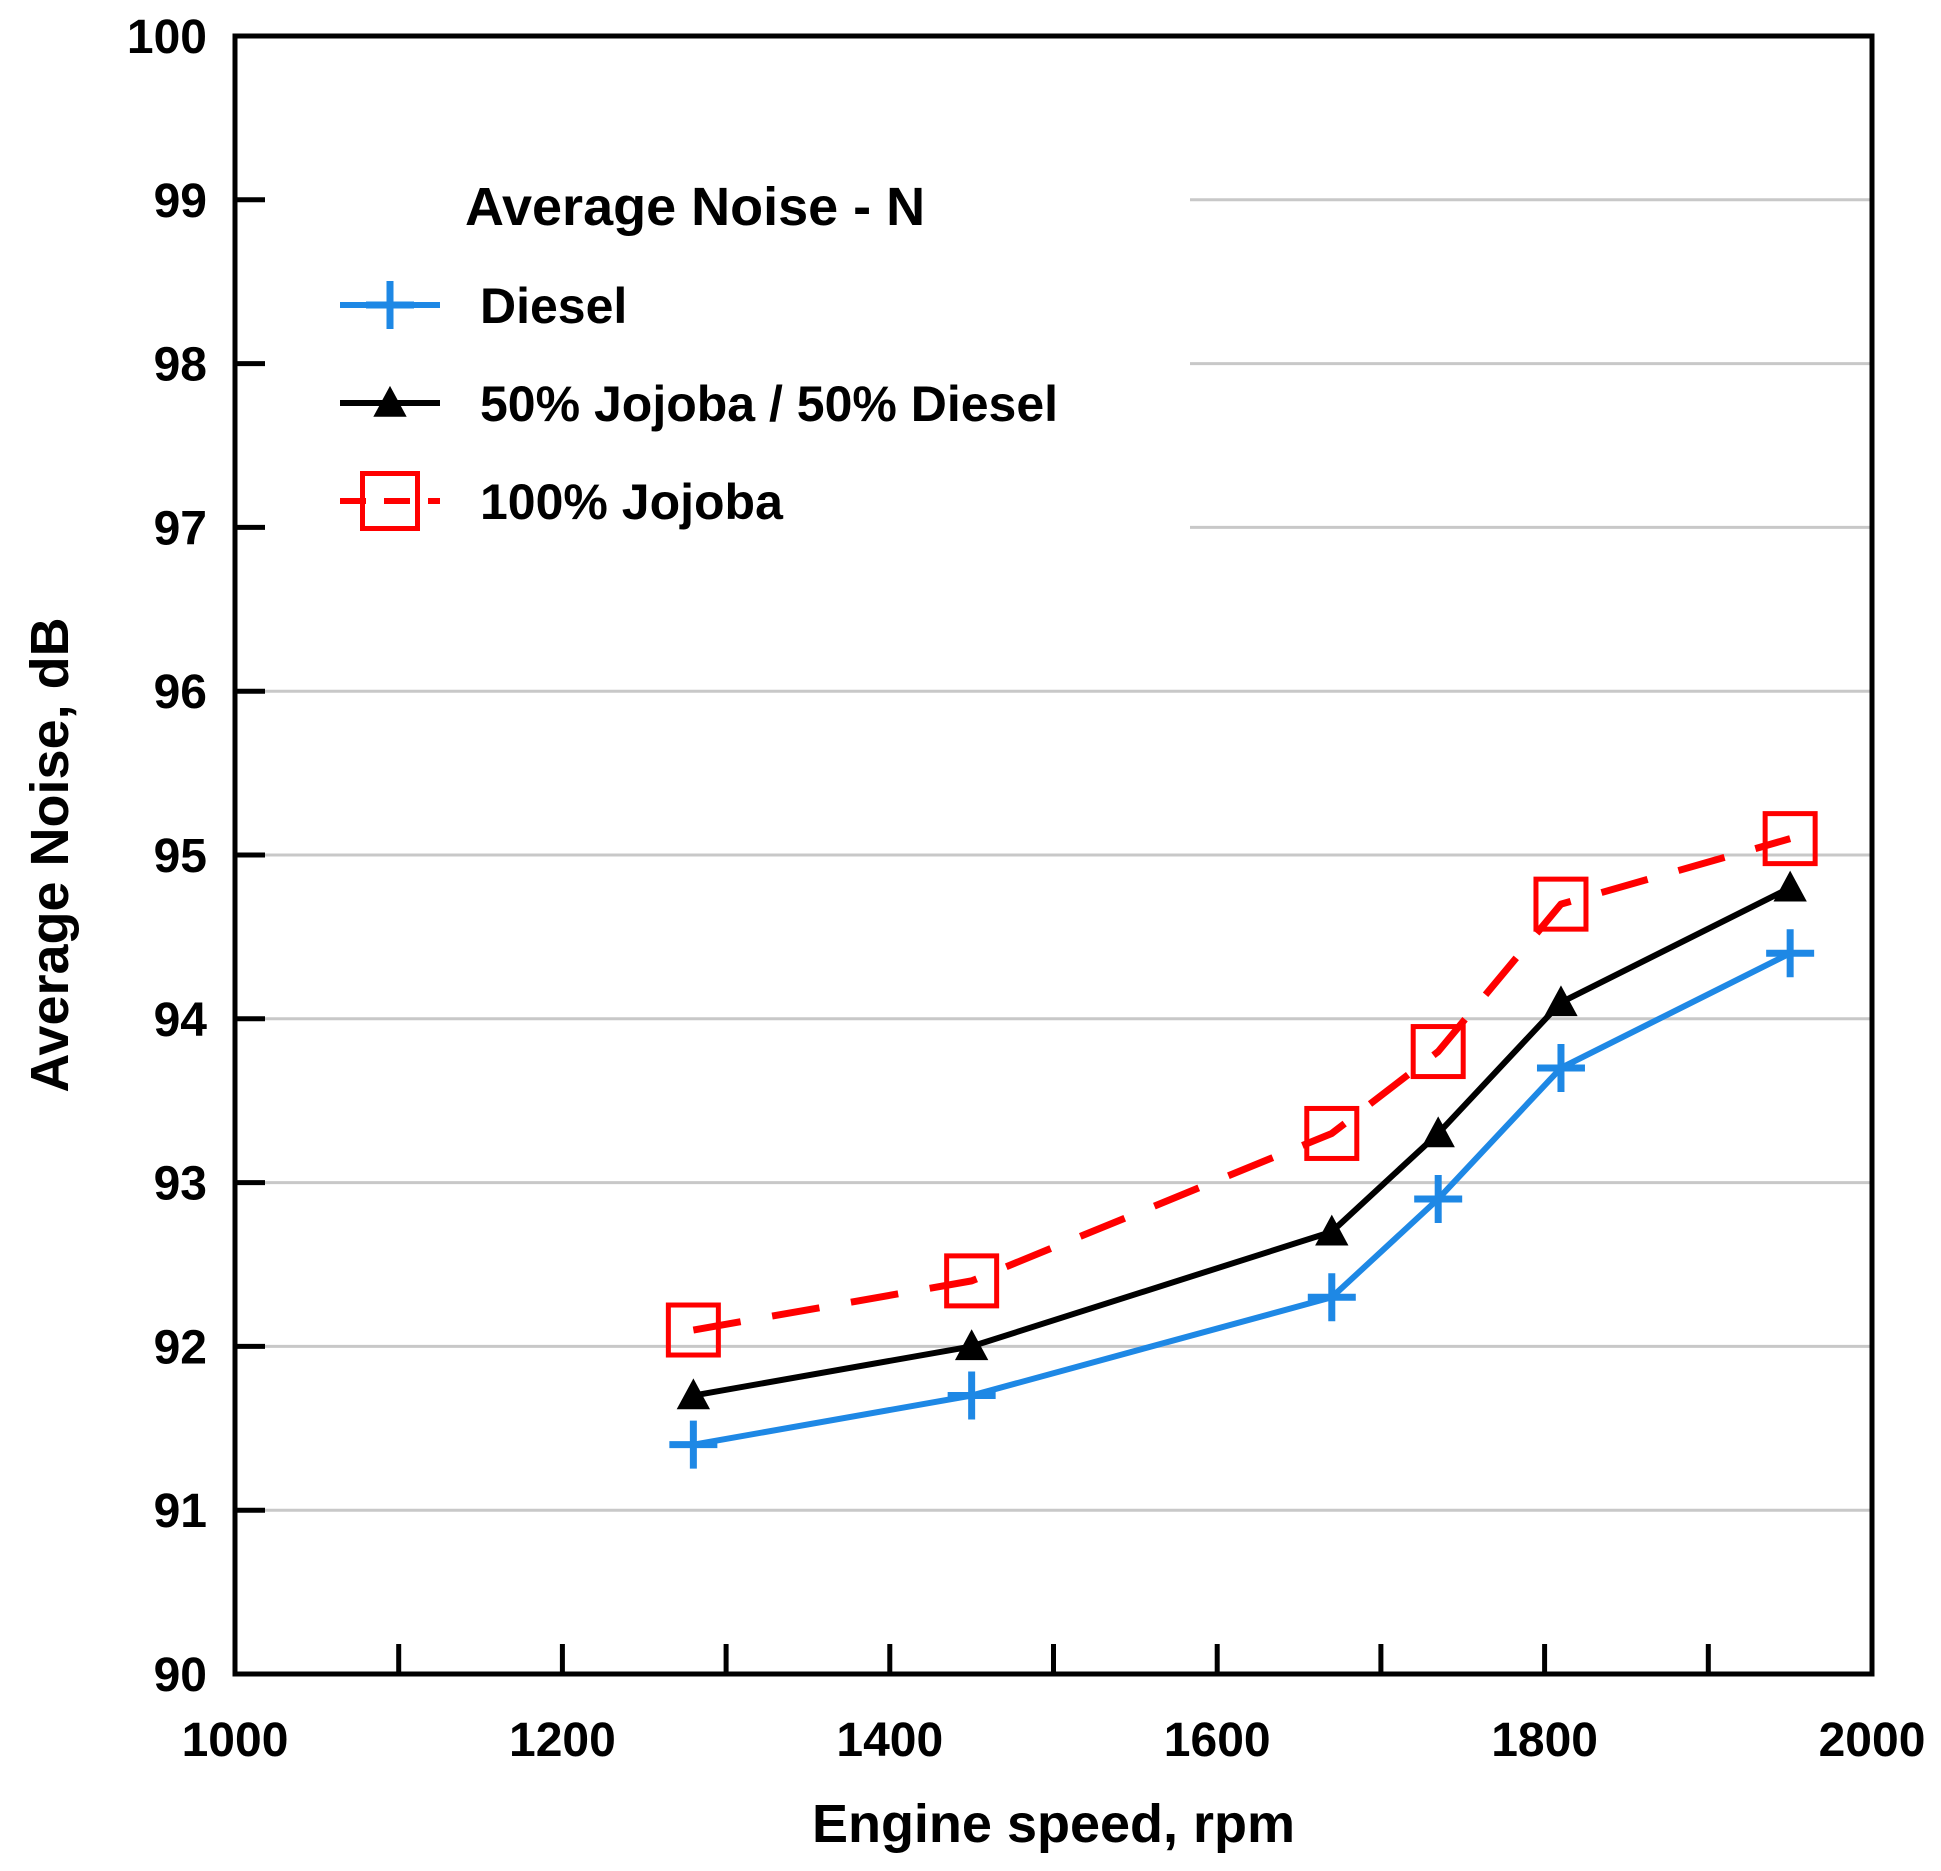 The height and width of the screenshot is (1871, 1941). Describe the element at coordinates (180, 1675) in the screenshot. I see `y-tick-label-90: 90` at that location.